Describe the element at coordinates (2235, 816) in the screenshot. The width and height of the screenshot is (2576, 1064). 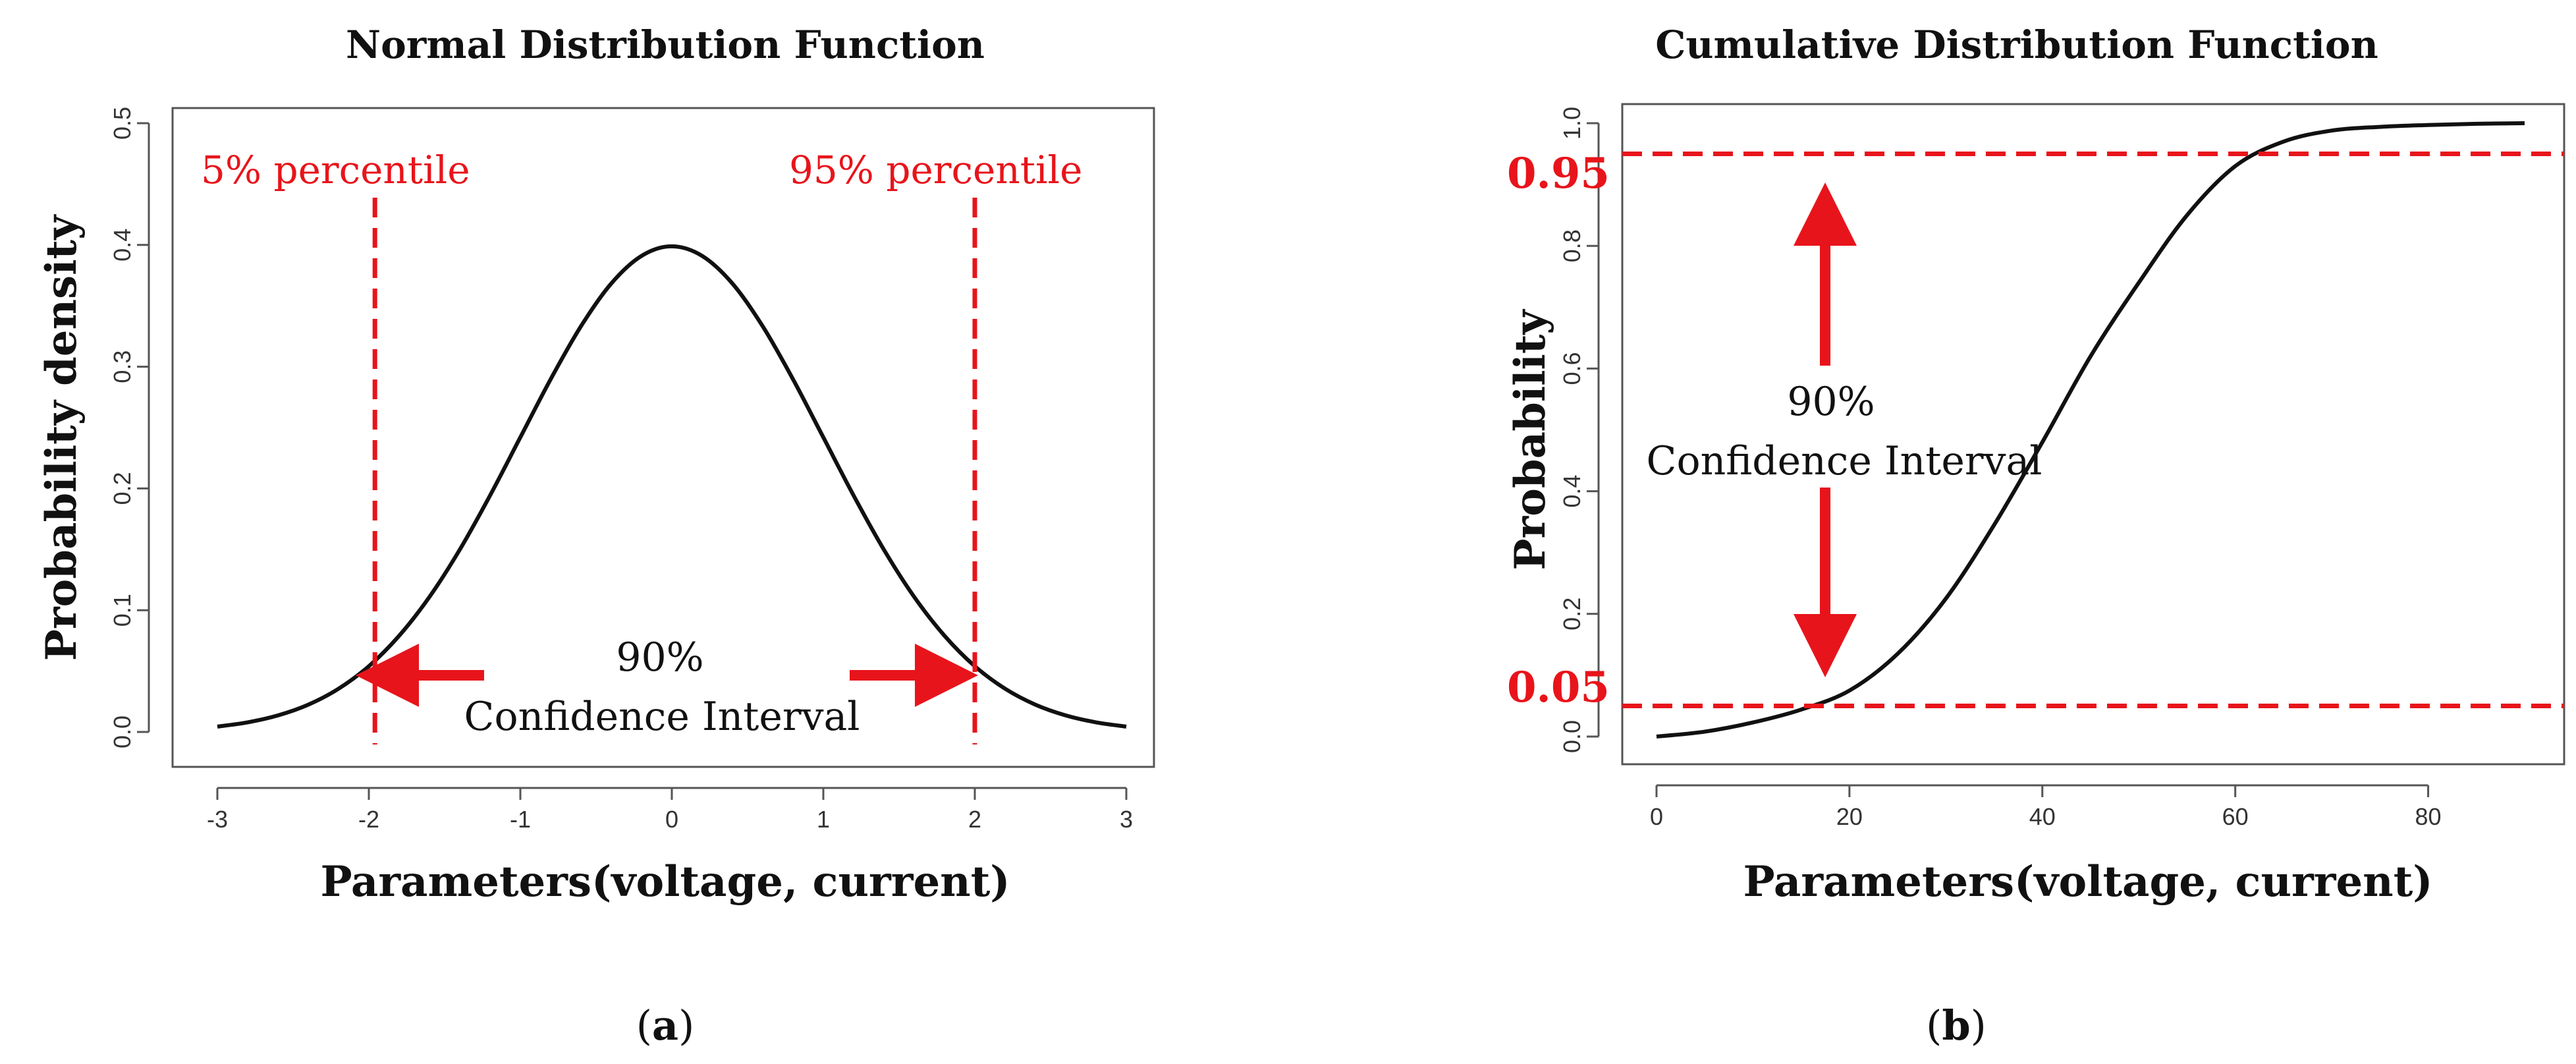
I see `b-x-tick-label: 60` at that location.